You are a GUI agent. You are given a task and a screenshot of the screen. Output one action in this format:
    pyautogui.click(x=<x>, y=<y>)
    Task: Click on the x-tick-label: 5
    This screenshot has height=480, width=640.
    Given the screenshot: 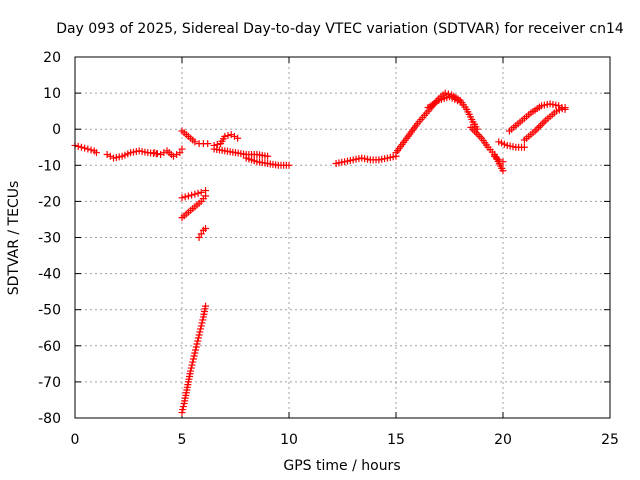 What is the action you would take?
    pyautogui.click(x=182, y=440)
    